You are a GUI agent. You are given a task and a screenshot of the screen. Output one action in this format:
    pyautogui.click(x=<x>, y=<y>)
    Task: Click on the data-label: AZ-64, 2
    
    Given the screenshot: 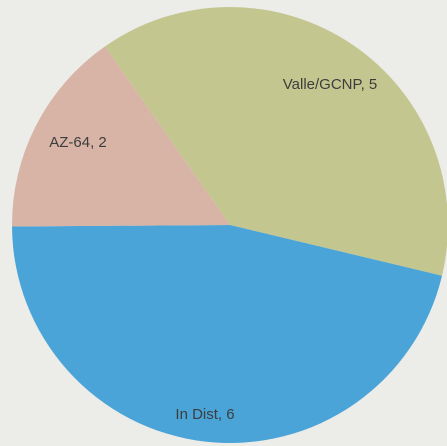 What is the action you would take?
    pyautogui.click(x=78, y=142)
    